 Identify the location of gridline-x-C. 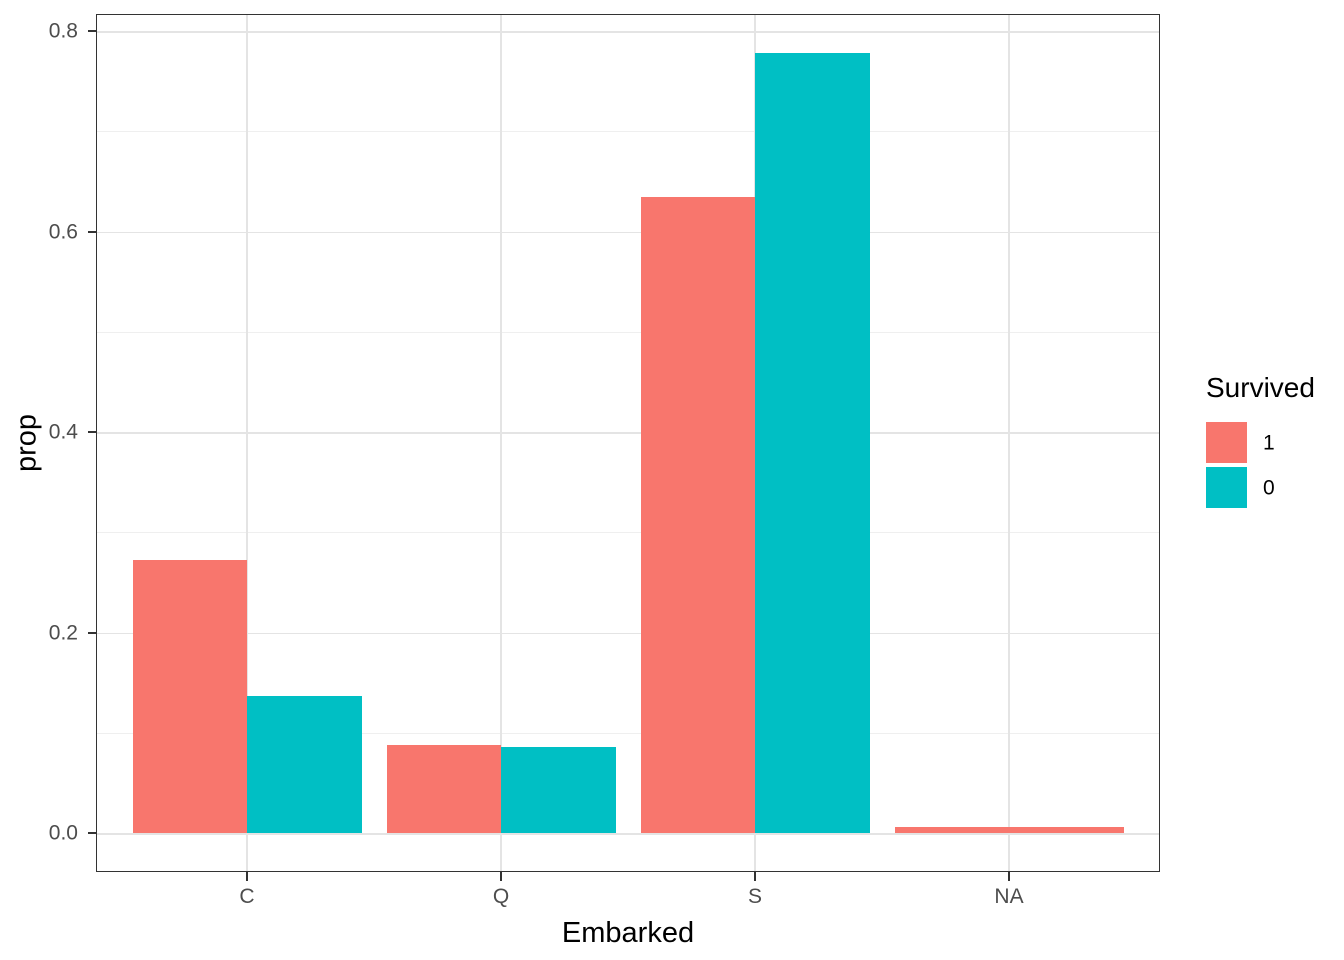
(247, 443).